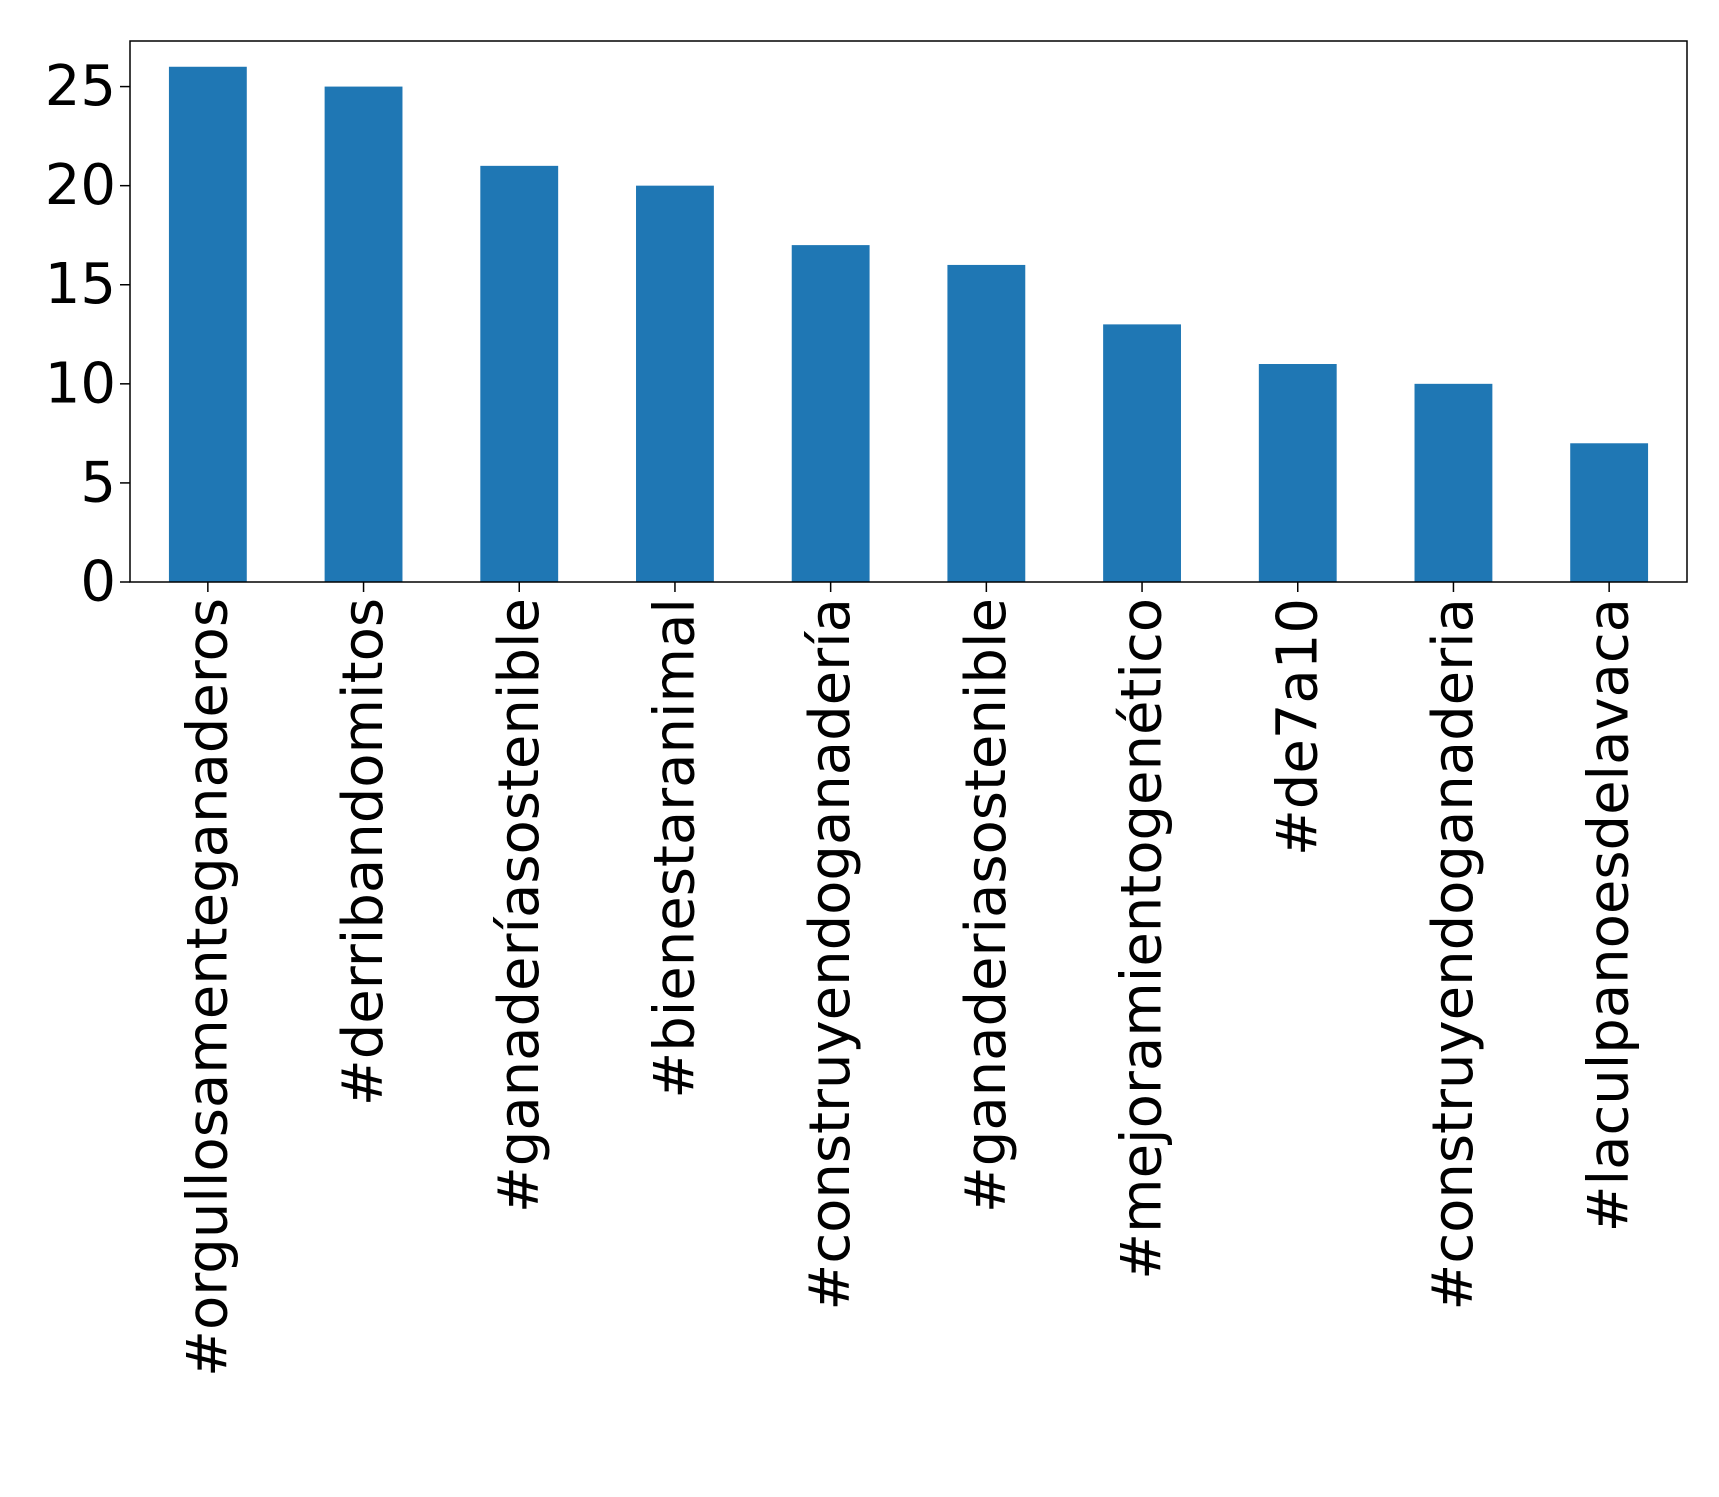 This screenshot has width=1719, height=1497. I want to click on x-tick-label-6: #mejoramientogenético, so click(1142, 939).